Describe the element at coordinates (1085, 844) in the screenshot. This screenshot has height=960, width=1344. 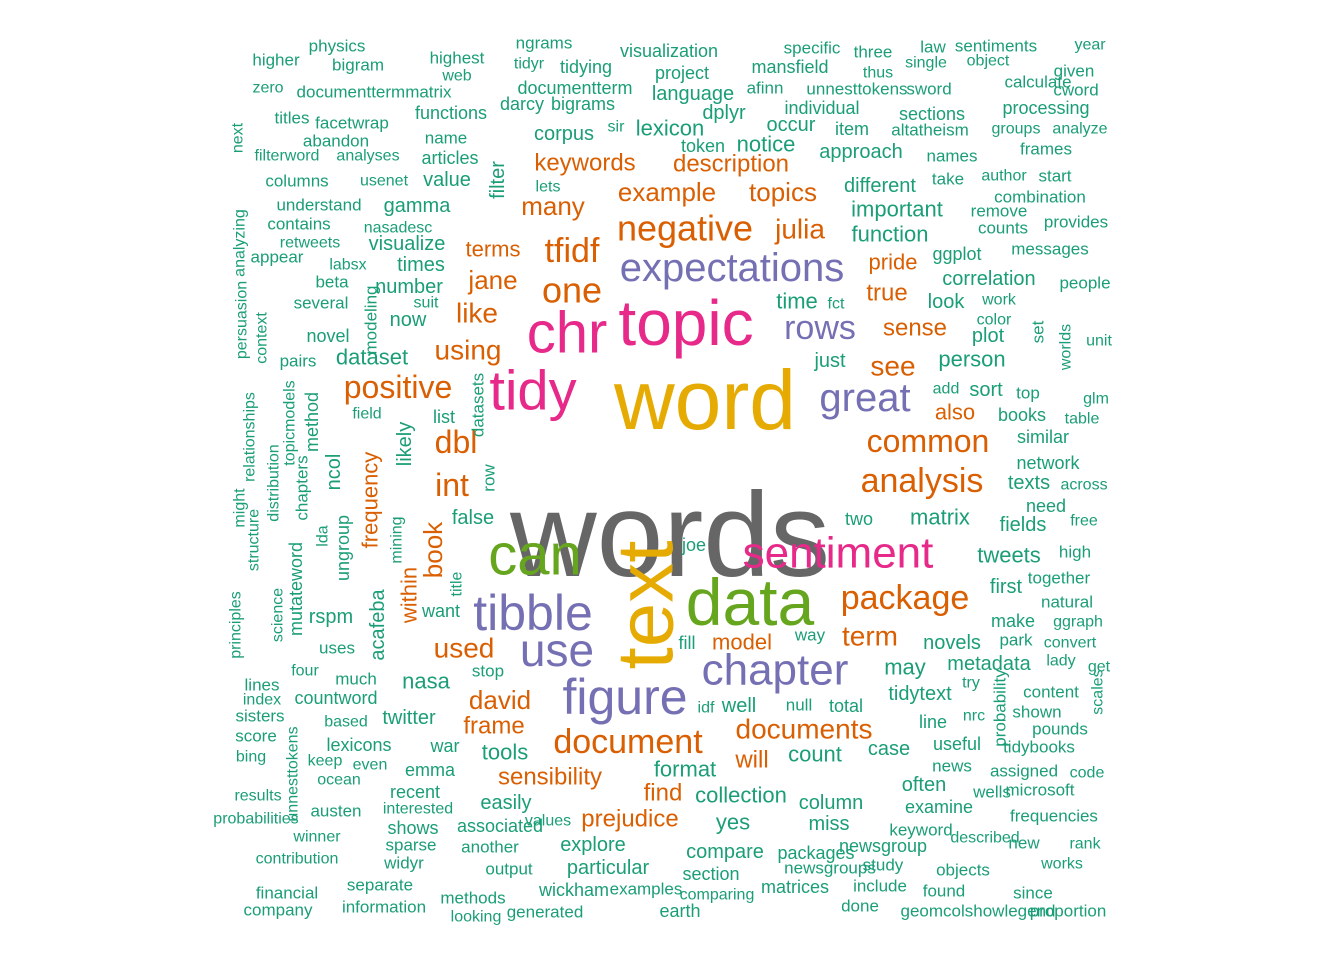
I see `word-rank: rank` at that location.